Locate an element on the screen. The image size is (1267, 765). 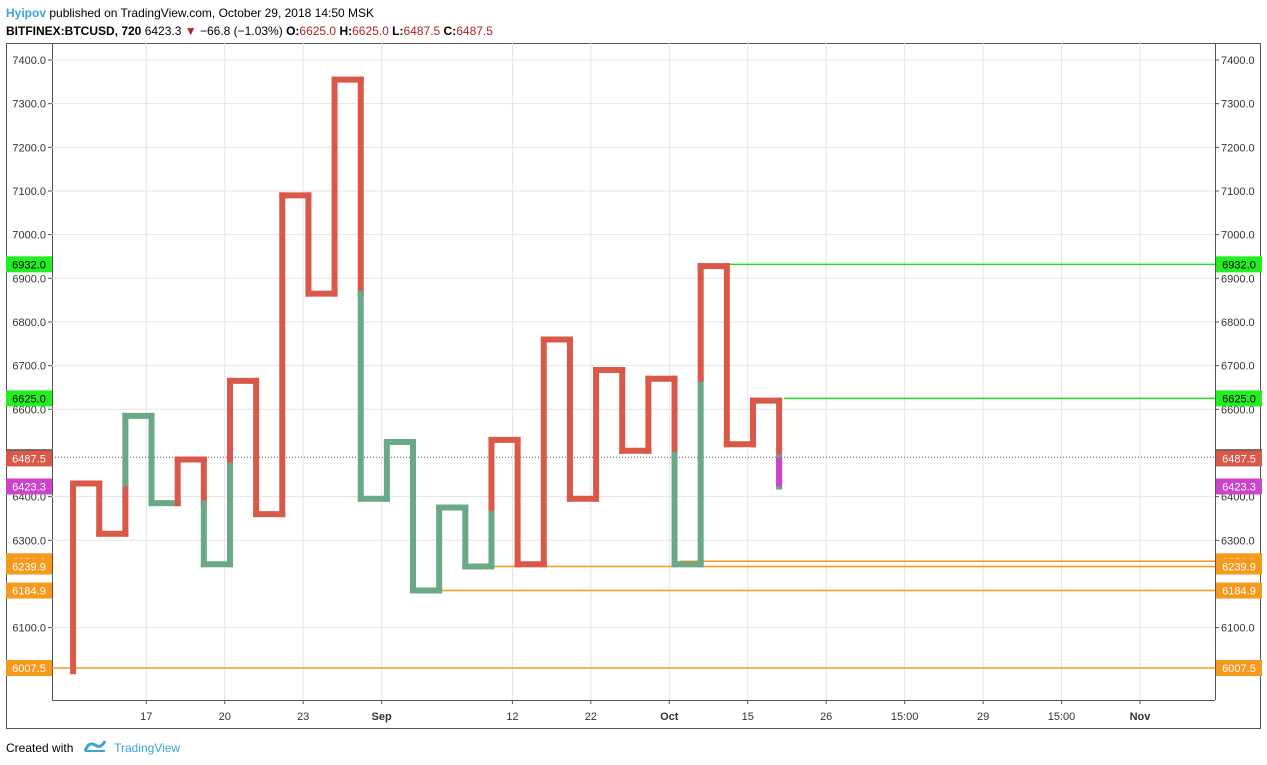
level-badge-6007.5-right-label: 6007.5 is located at coordinates (1239, 669).